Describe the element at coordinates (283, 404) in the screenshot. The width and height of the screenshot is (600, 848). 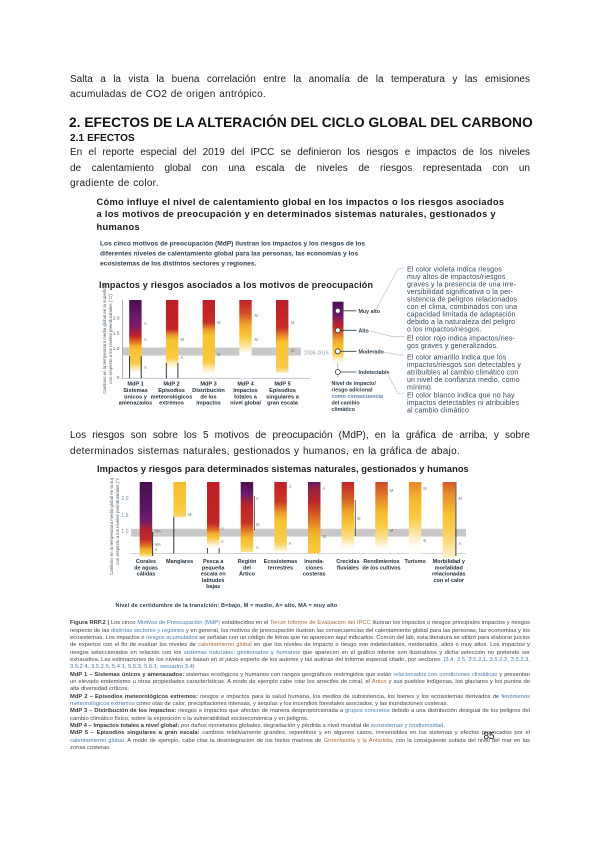
I see `svg-text: gran escala` at that location.